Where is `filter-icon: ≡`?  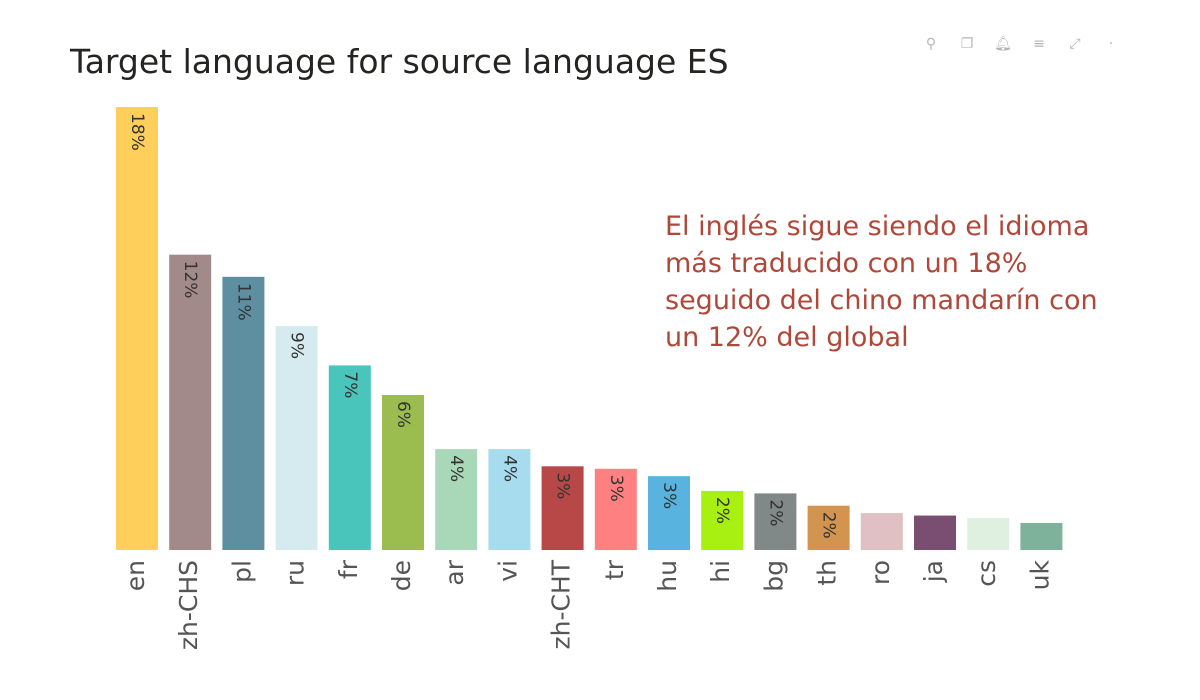 filter-icon: ≡ is located at coordinates (1039, 44).